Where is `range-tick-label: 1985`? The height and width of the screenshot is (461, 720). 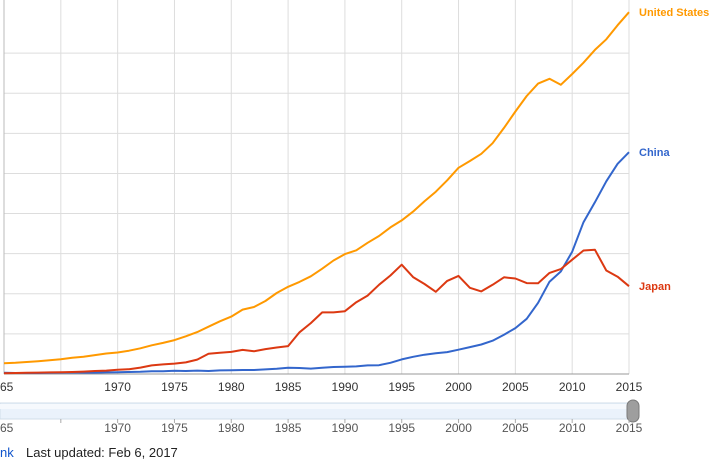
range-tick-label: 1985 is located at coordinates (288, 428).